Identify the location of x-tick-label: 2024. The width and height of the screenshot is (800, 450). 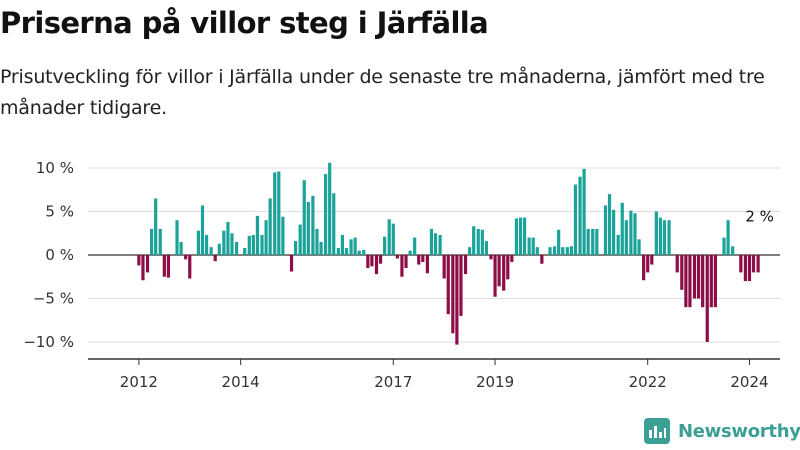
(749, 382).